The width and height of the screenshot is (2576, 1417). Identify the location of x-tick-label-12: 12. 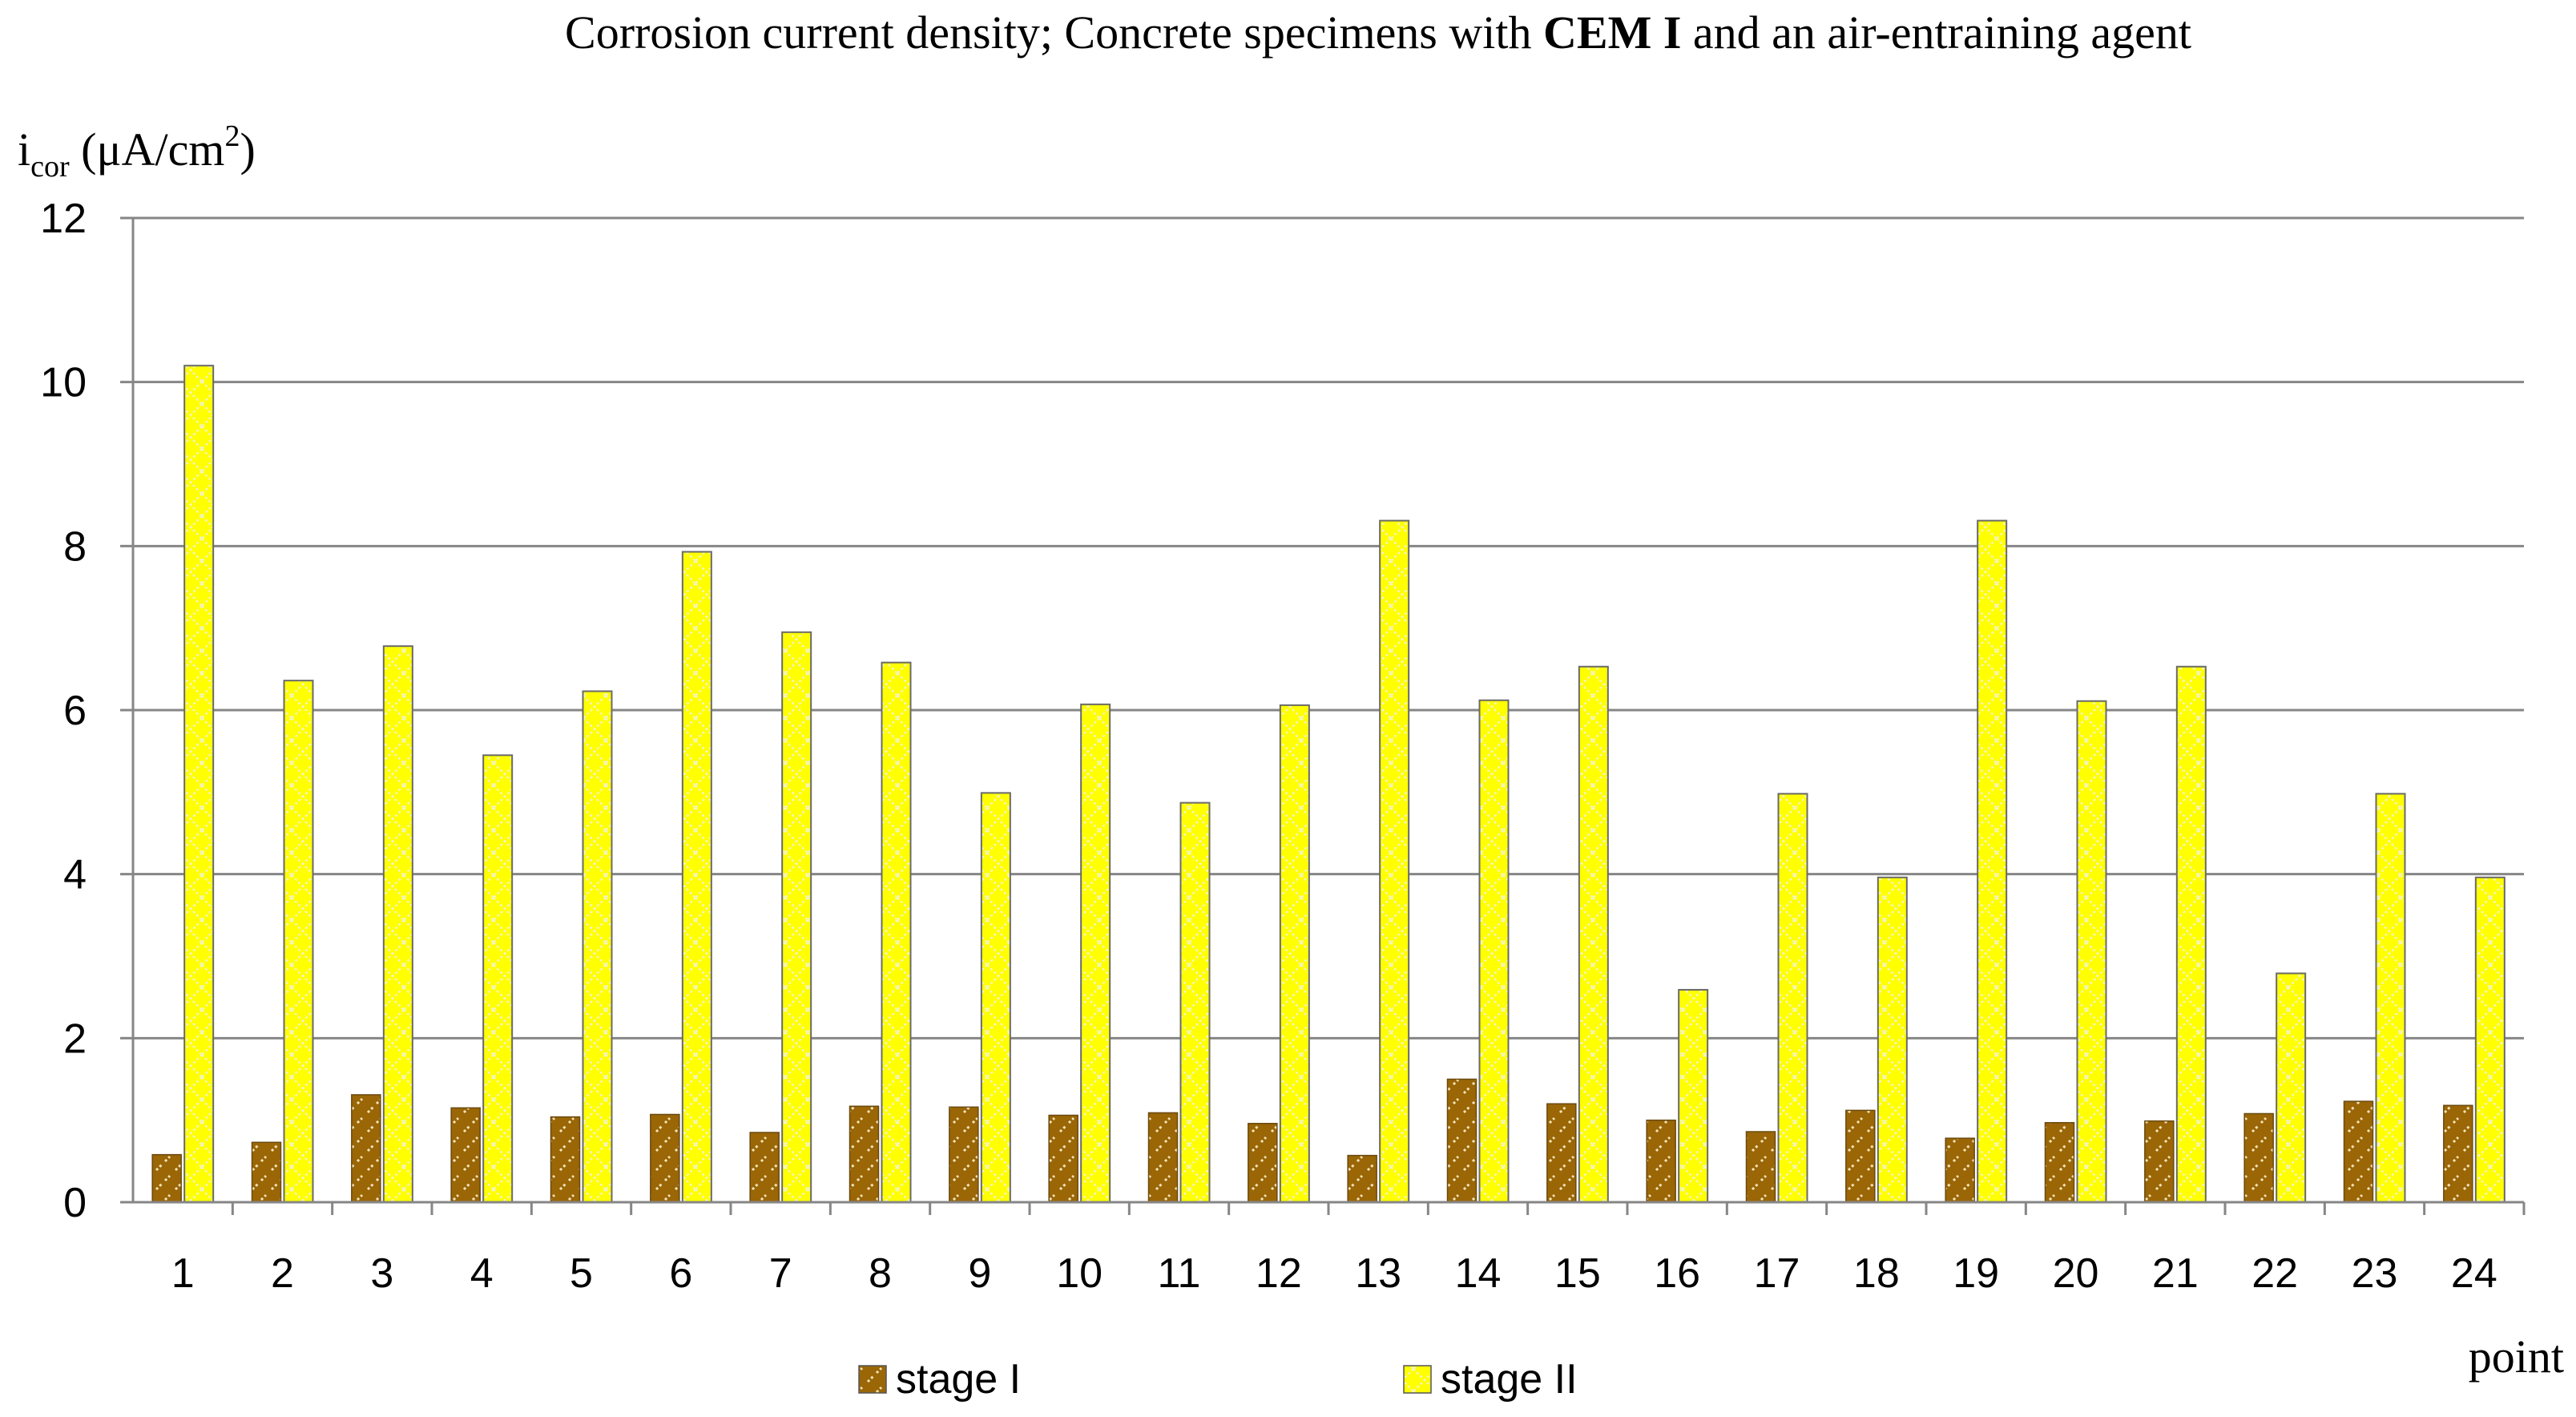
(1279, 1273).